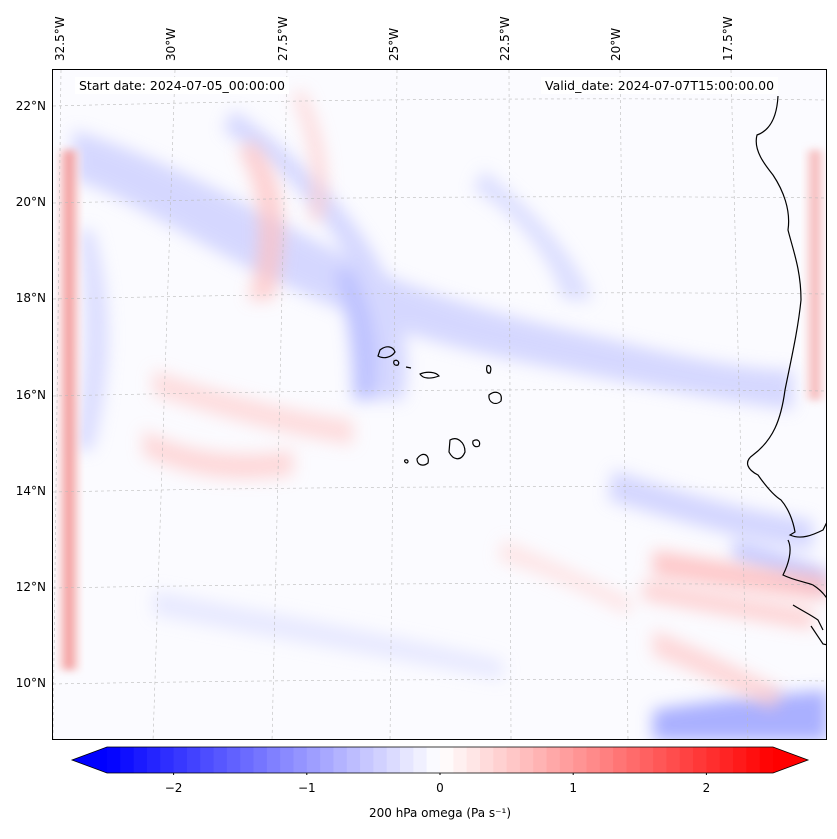  Describe the element at coordinates (495, 398) in the screenshot. I see `island-boa-vista` at that location.